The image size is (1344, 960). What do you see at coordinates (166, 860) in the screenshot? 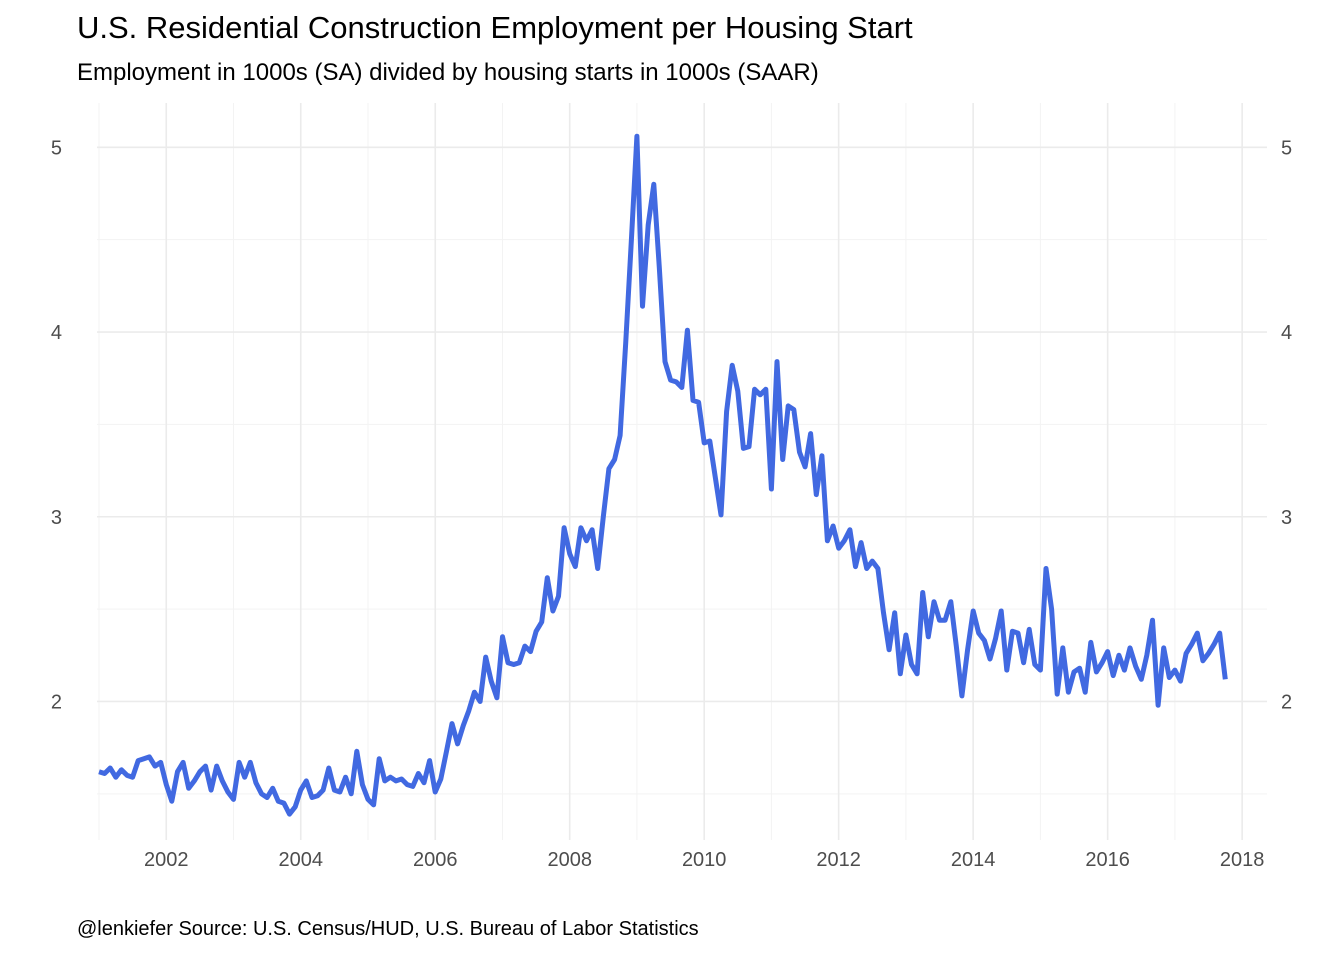
I see `x-tick-label: 2002` at bounding box center [166, 860].